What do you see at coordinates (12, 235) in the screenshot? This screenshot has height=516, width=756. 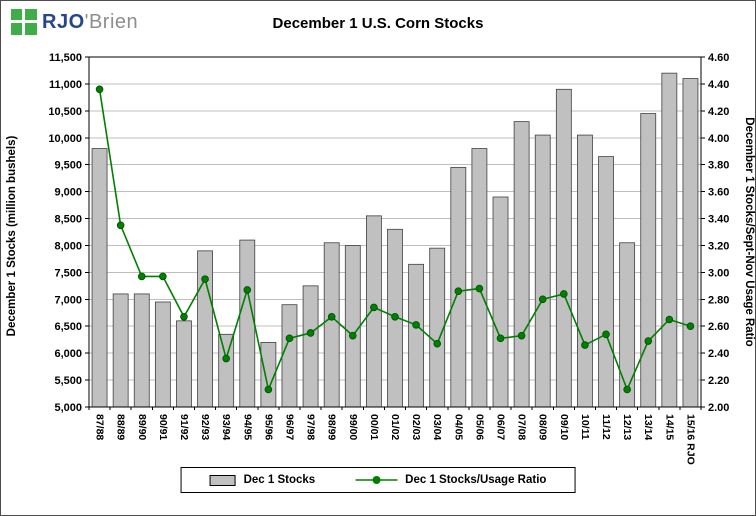 I see `left-axis-title: December 1 Stocks (million bushels)` at bounding box center [12, 235].